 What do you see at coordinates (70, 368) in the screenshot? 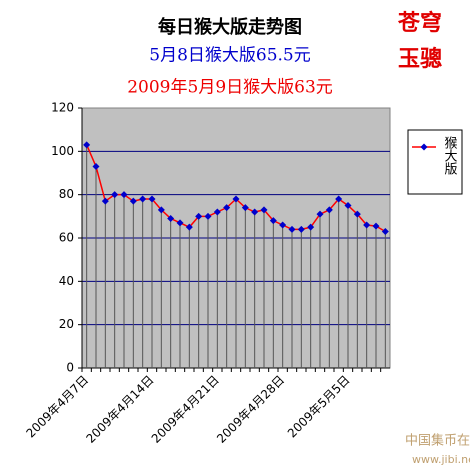
I see `y-tick-label: 0` at bounding box center [70, 368].